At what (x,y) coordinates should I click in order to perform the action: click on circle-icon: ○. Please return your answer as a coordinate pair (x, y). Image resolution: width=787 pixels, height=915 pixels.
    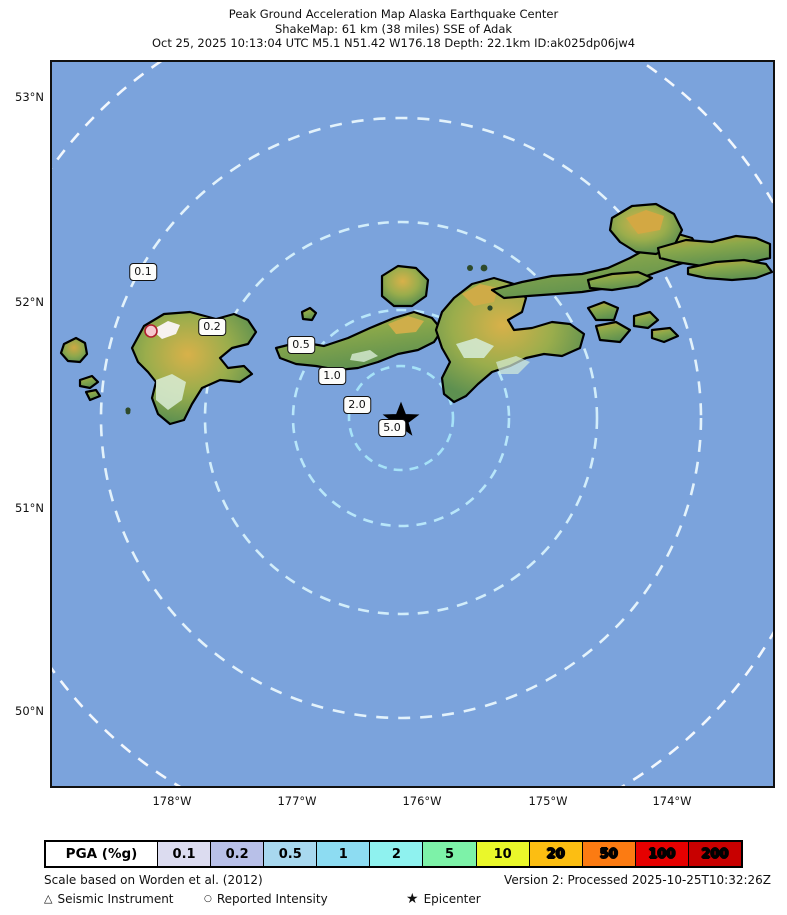
    Looking at the image, I should click on (208, 899).